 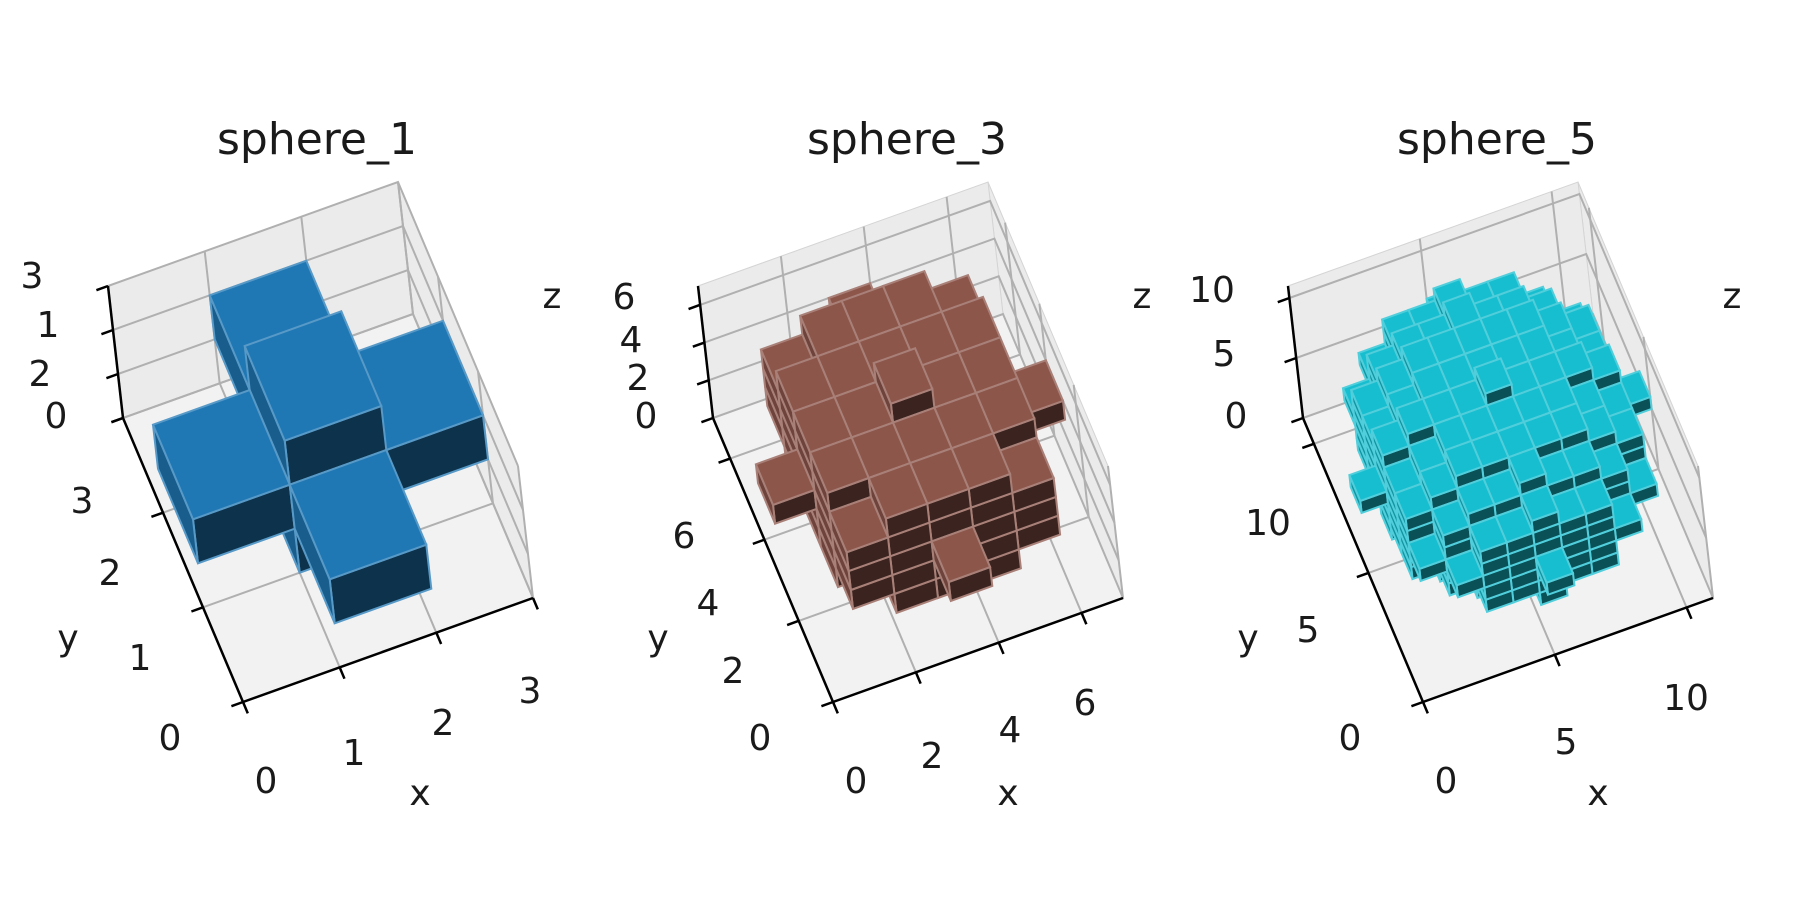 I want to click on y-tick-label: 2, so click(x=110, y=573).